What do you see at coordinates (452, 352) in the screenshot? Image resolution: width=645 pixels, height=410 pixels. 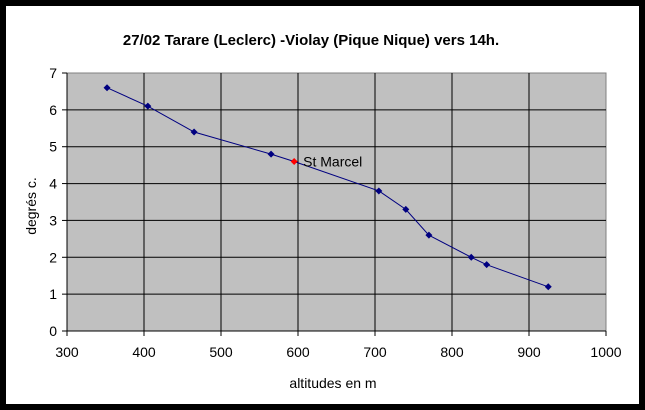 I see `x-tick-label: 800` at bounding box center [452, 352].